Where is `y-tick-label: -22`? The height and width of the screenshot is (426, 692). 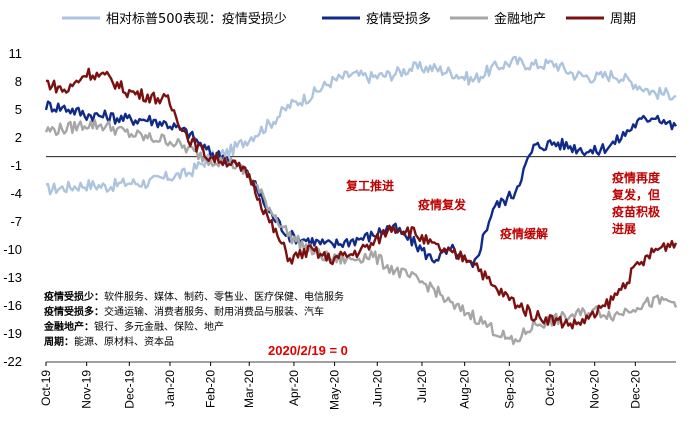 y-tick-label: -22 is located at coordinates (12, 361).